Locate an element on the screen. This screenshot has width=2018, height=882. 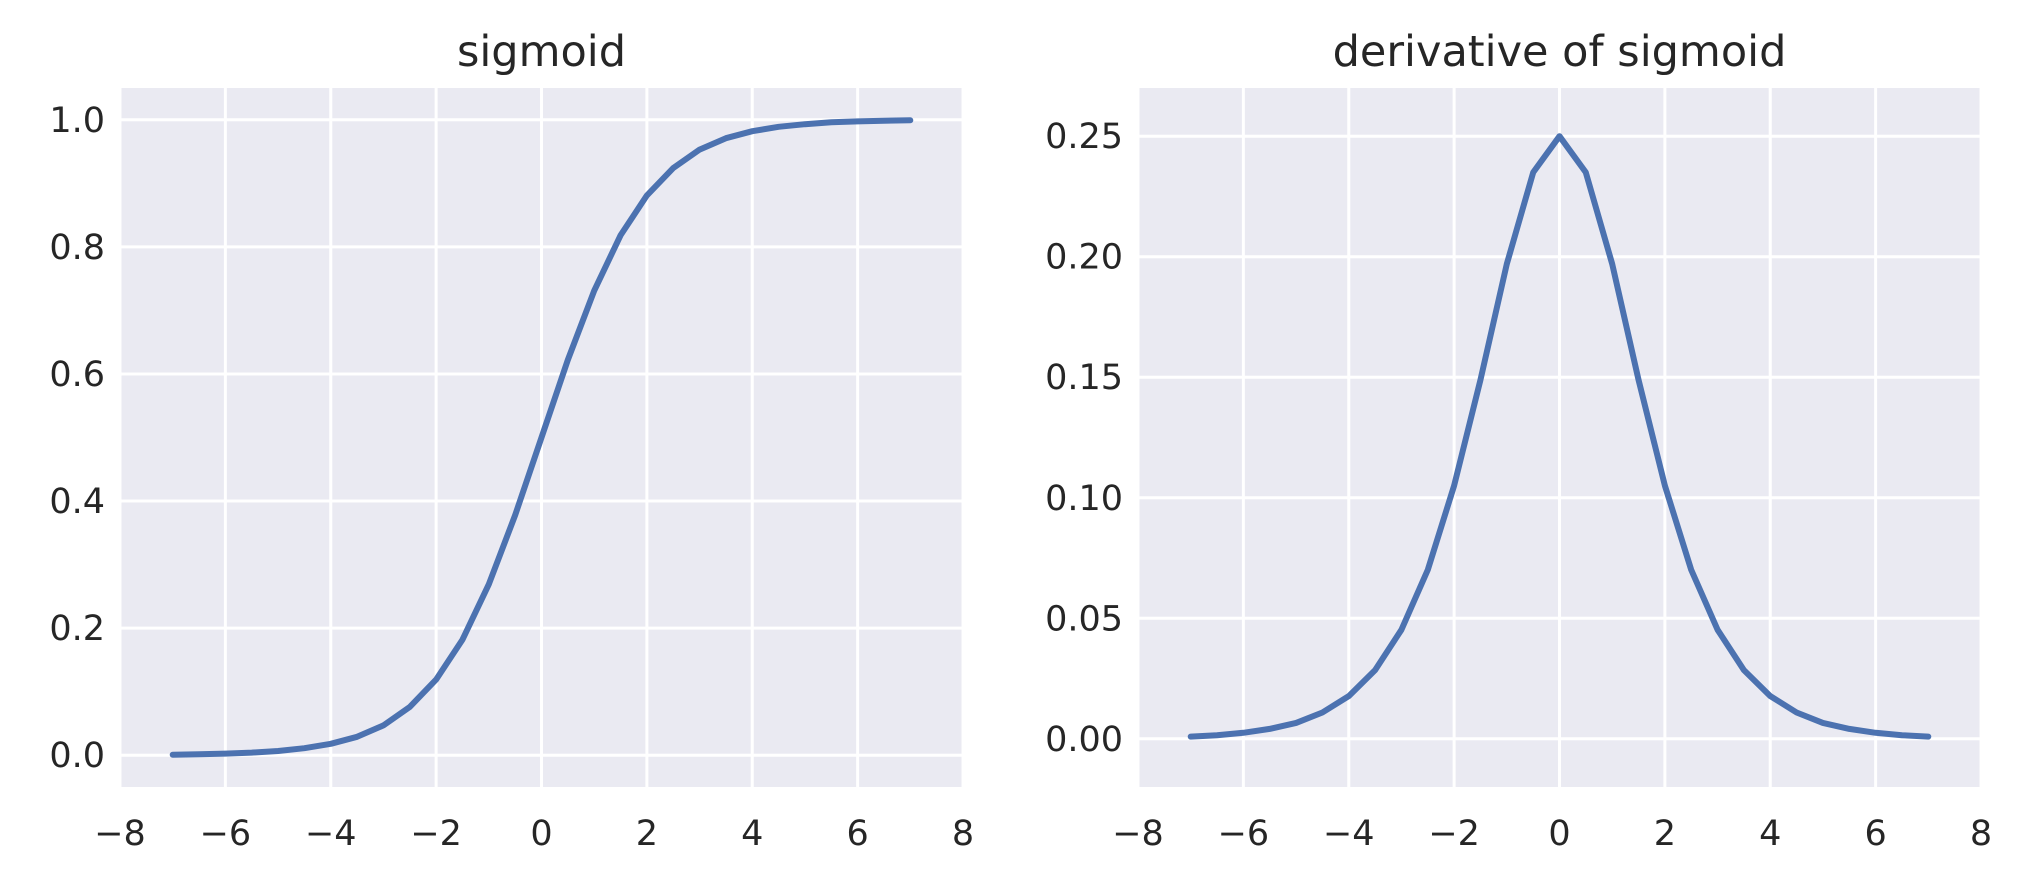
chart-title: derivative of sigmoid is located at coordinates (1560, 52).